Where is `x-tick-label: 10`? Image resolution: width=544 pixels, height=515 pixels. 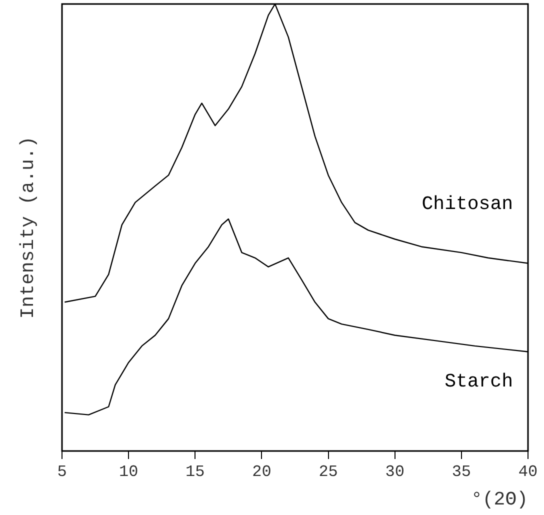
x-tick-label: 10 is located at coordinates (128, 471).